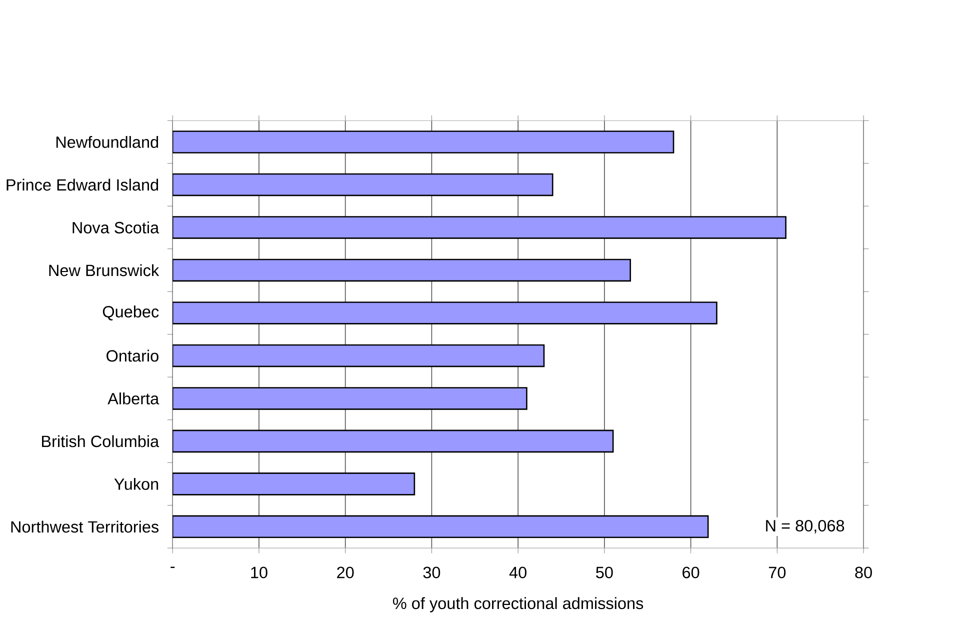 The image size is (953, 618). What do you see at coordinates (517, 572) in the screenshot?
I see `x-tick-label: 40` at bounding box center [517, 572].